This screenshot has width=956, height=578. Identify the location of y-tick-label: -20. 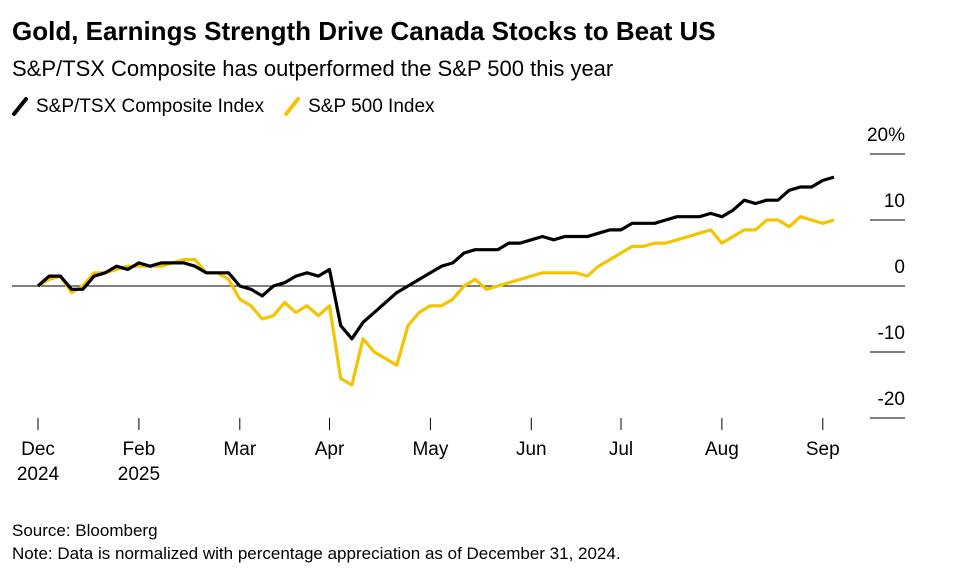
(891, 399).